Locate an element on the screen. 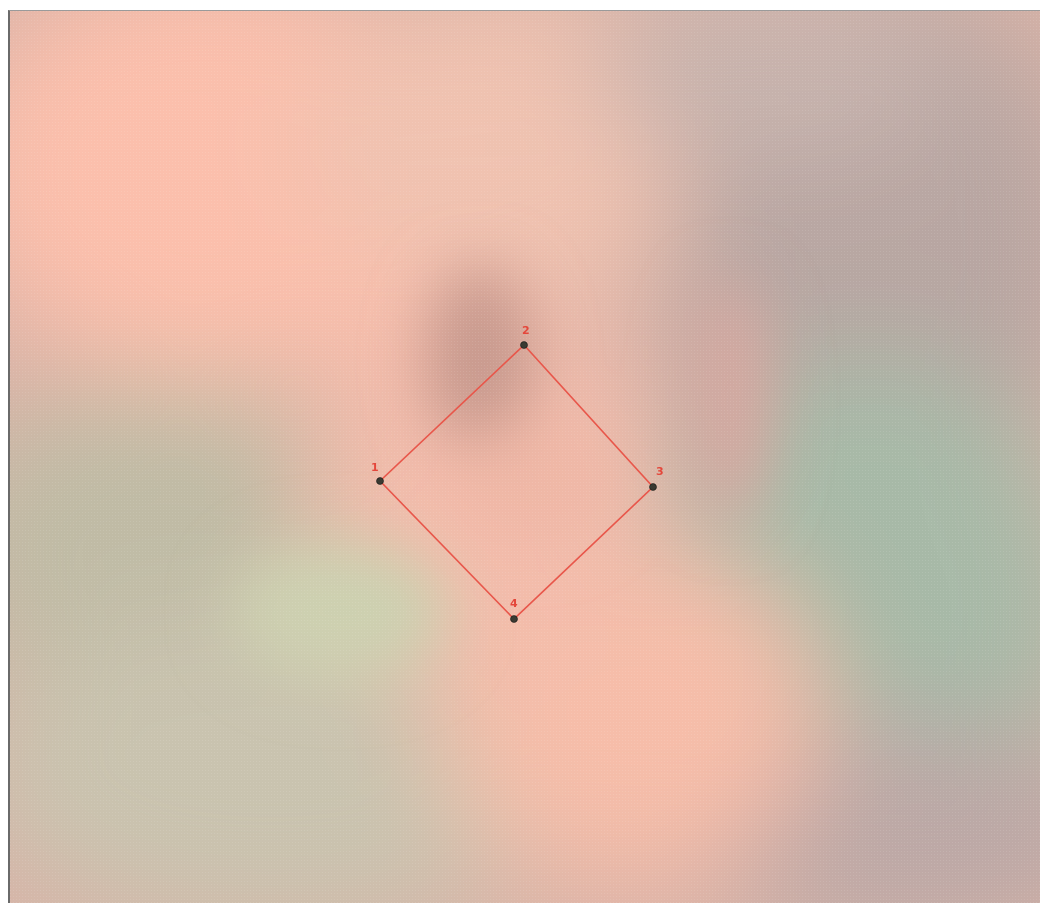 This screenshot has width=1045, height=905. vertex-3: 3 is located at coordinates (656, 478).